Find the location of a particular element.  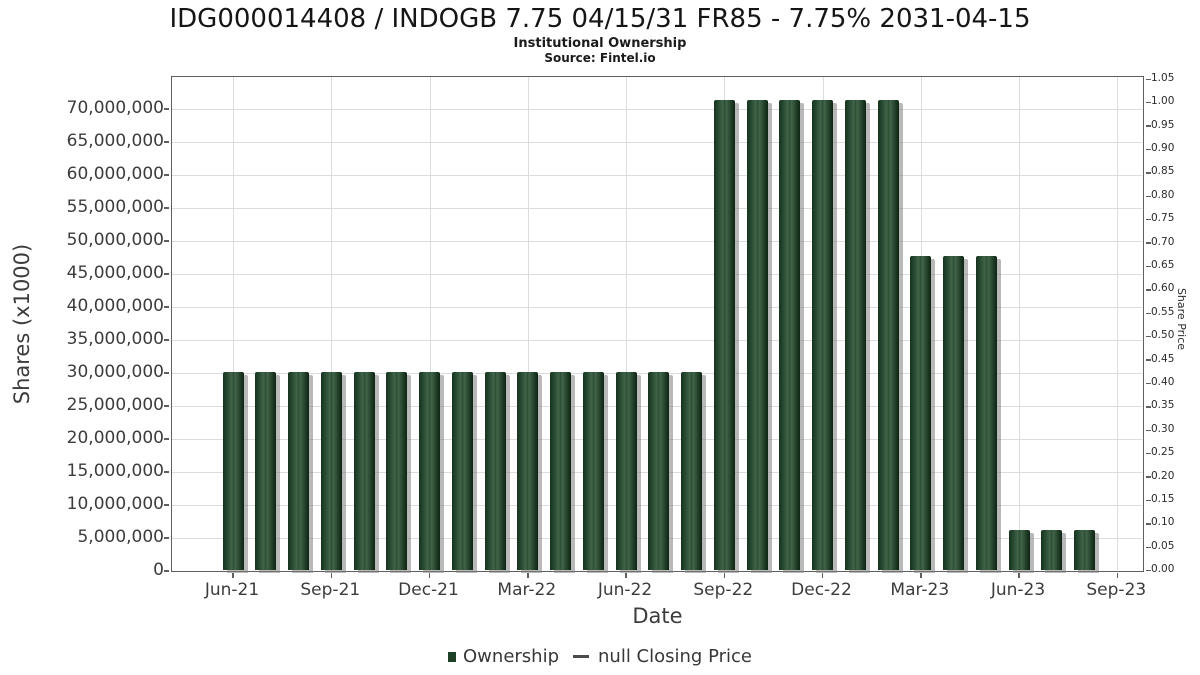

y-right-tick-label: 0.05 is located at coordinates (1163, 545).